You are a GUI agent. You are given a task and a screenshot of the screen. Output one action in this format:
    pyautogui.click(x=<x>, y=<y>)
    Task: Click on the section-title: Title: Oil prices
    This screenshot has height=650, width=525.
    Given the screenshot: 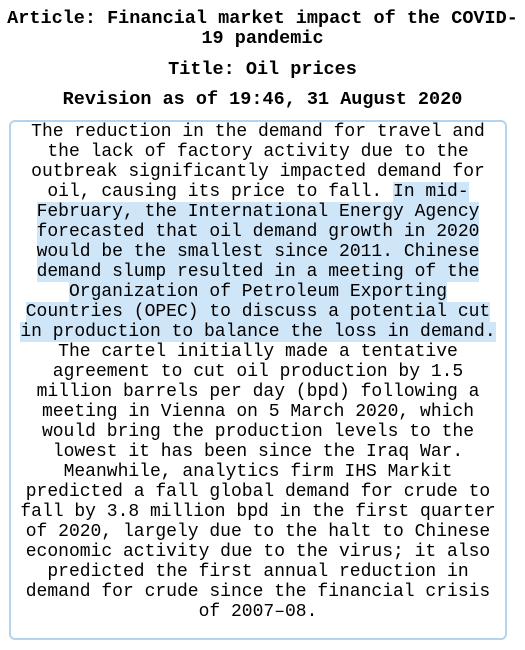 What is the action you would take?
    pyautogui.click(x=262, y=70)
    